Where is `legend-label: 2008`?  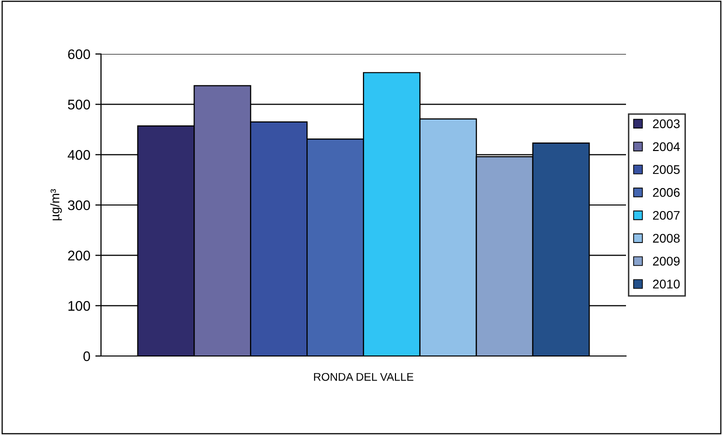 legend-label: 2008 is located at coordinates (666, 238).